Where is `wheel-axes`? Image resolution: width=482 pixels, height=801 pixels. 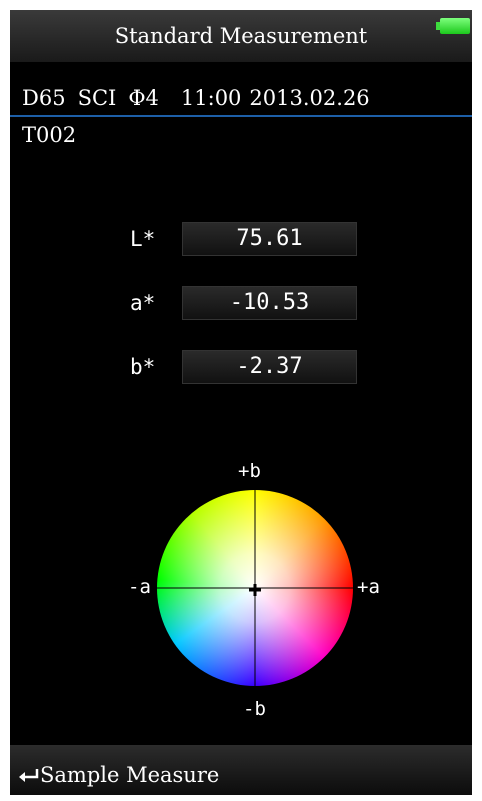 wheel-axes is located at coordinates (255, 588).